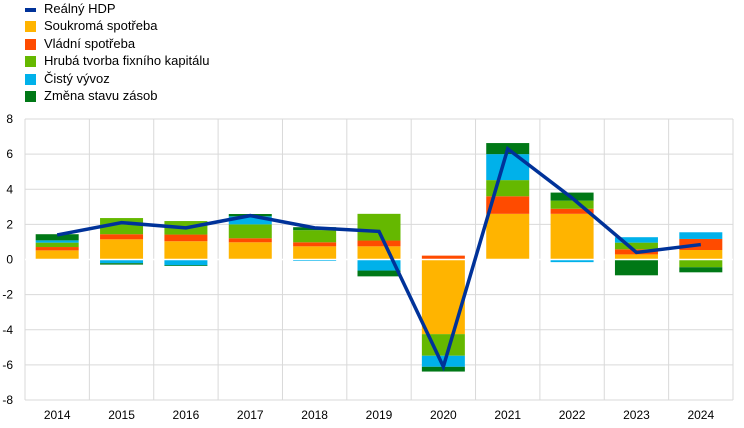  What do you see at coordinates (7, 400) in the screenshot?
I see `y-tick-label: -8` at bounding box center [7, 400].